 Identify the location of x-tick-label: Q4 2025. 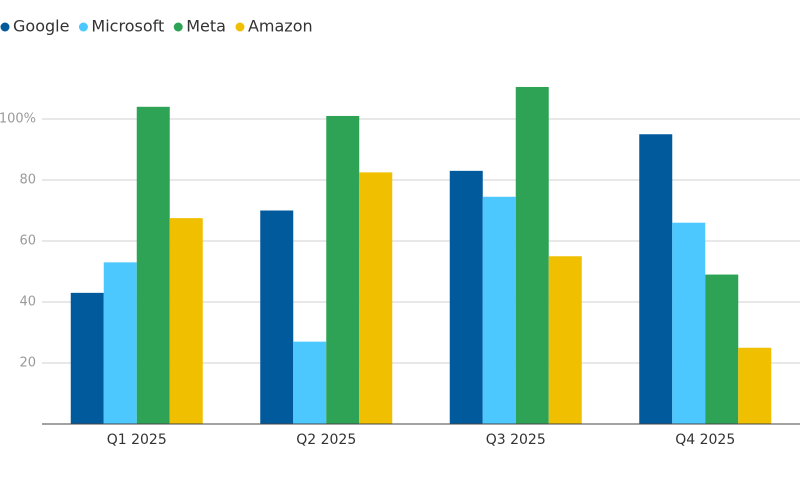
(705, 440).